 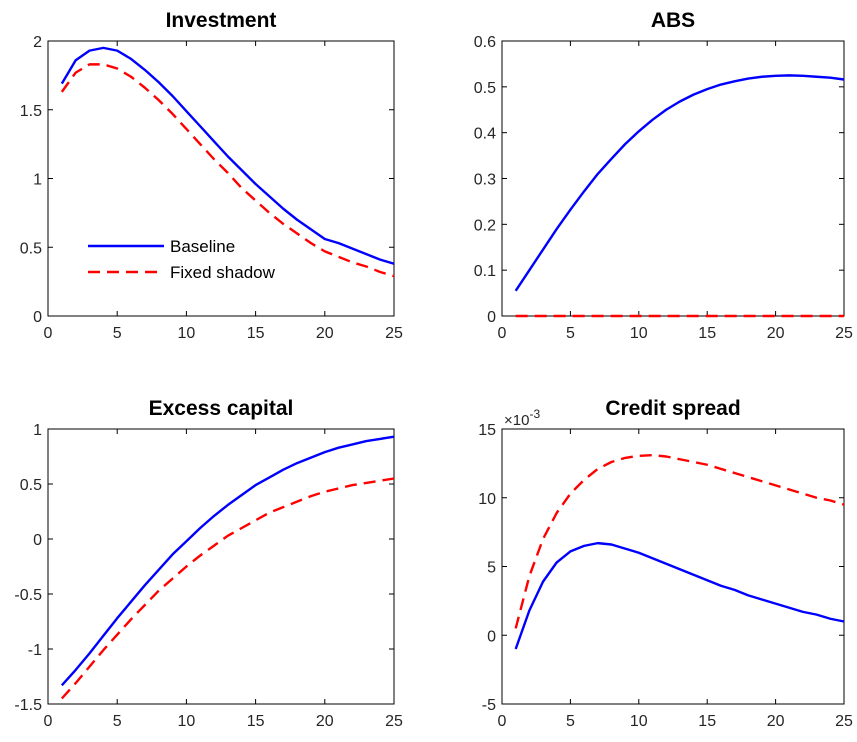 What do you see at coordinates (28, 595) in the screenshot?
I see `y-tick-label: -0.5` at bounding box center [28, 595].